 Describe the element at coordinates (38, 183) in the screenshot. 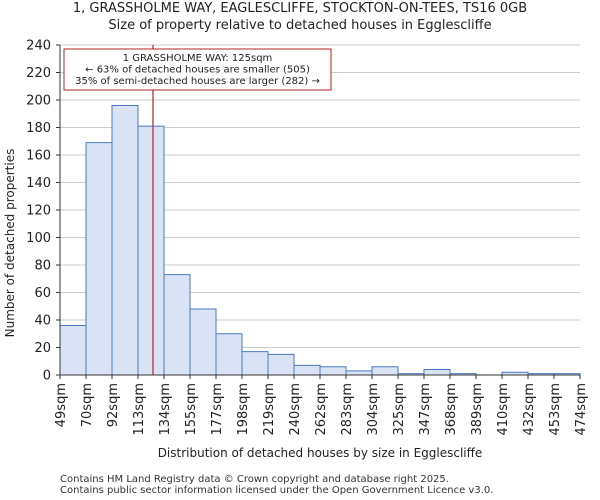

I see `y-tick-label: 140` at that location.